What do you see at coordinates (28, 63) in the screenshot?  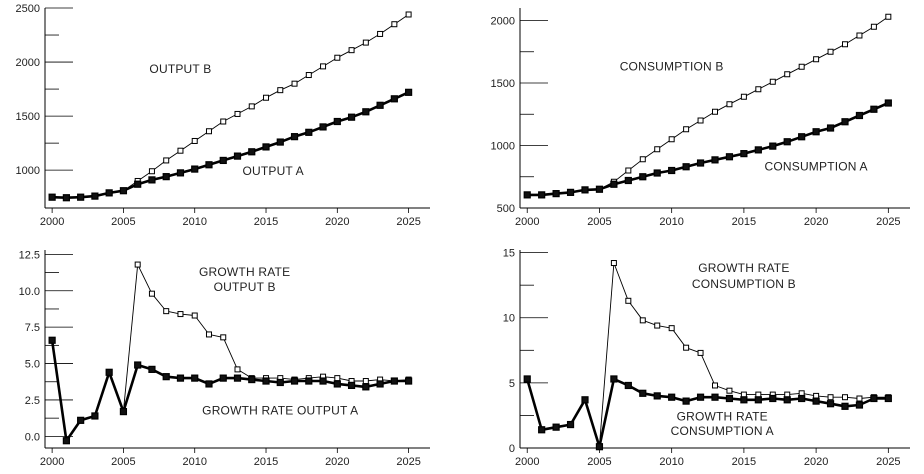 I see `y-tick-label: 2000` at bounding box center [28, 63].